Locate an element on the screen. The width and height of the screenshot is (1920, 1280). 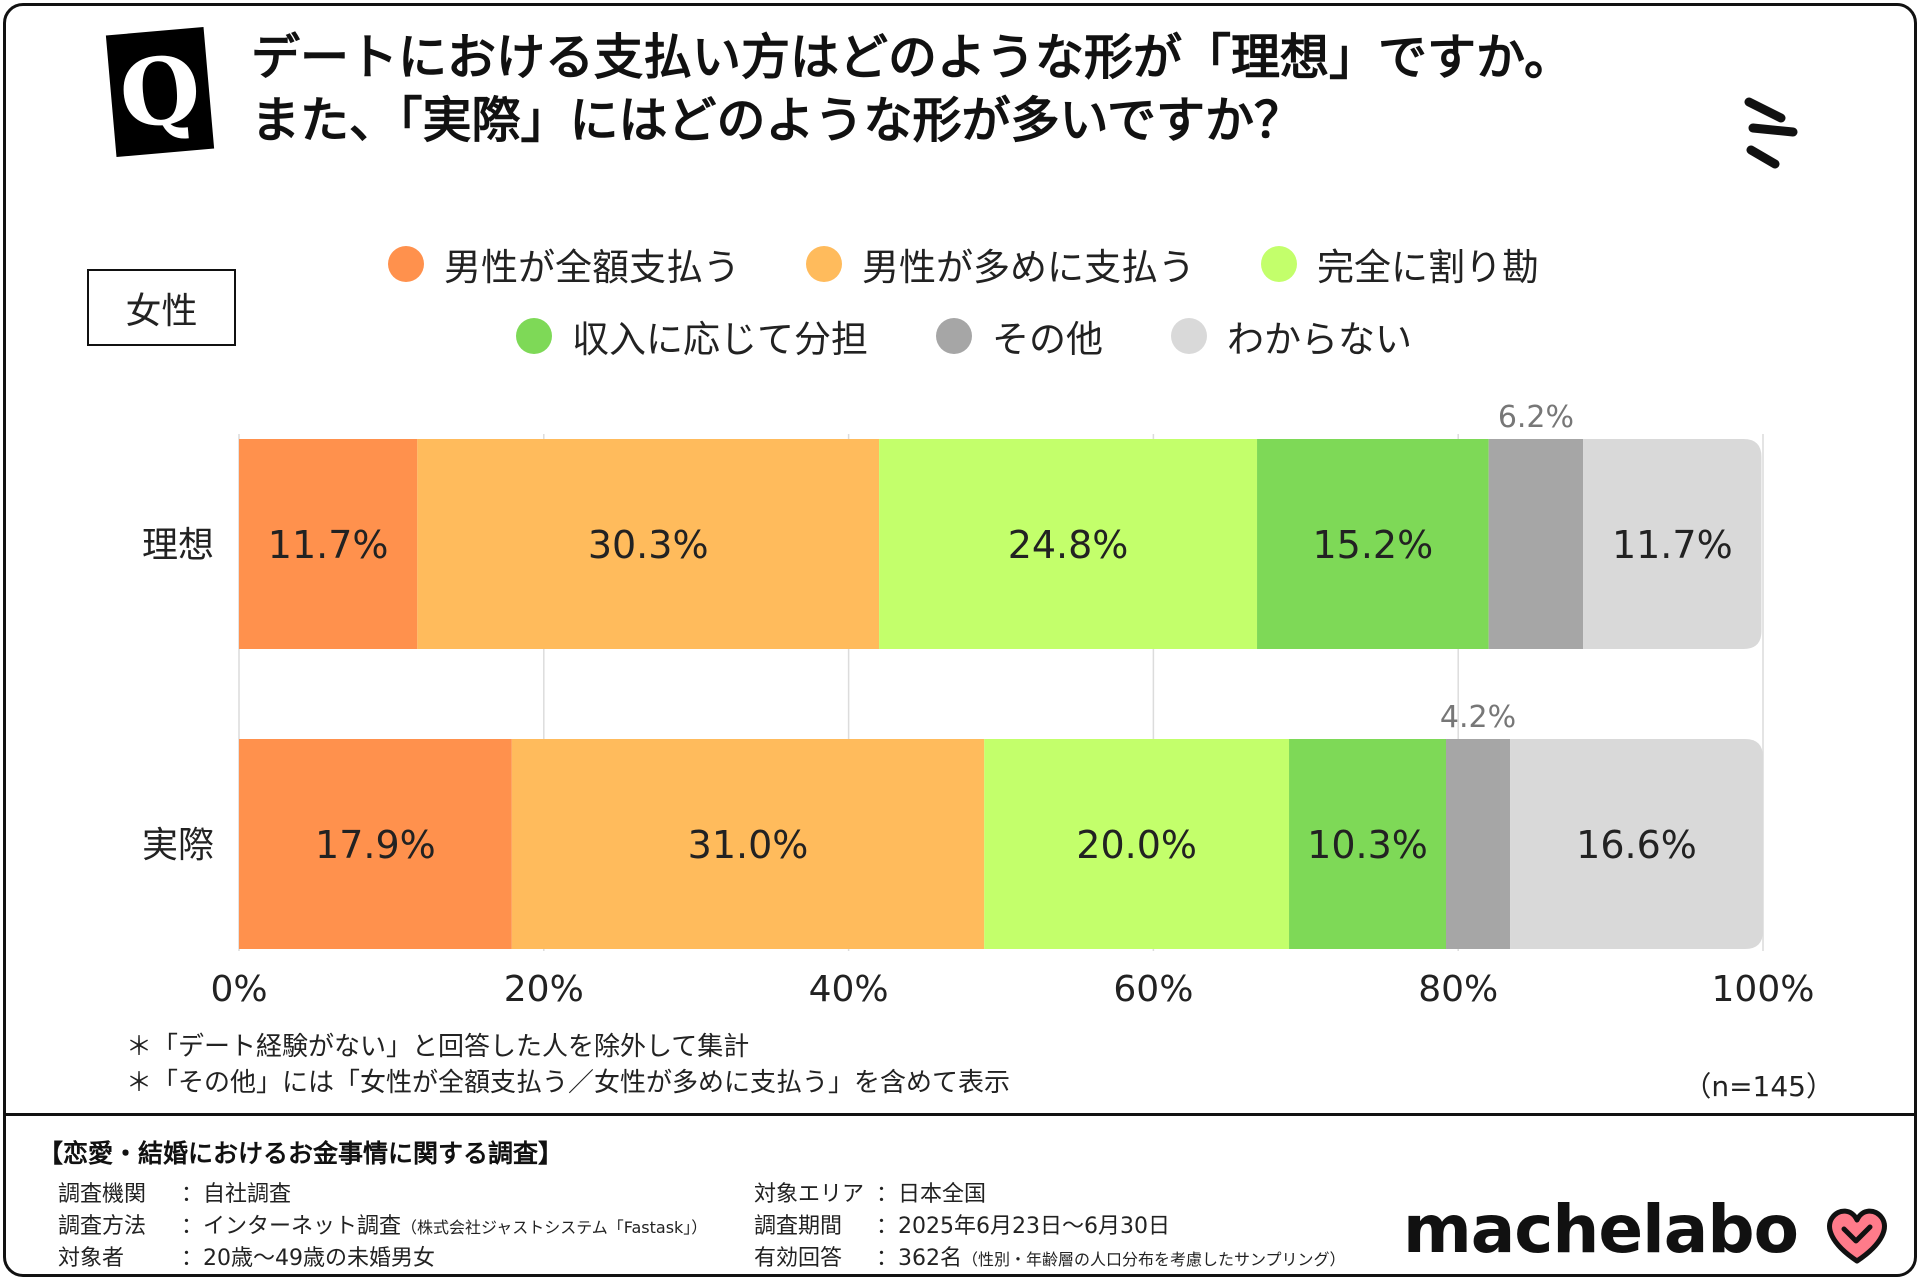
sample-size: （n=145） is located at coordinates (1758, 1086).